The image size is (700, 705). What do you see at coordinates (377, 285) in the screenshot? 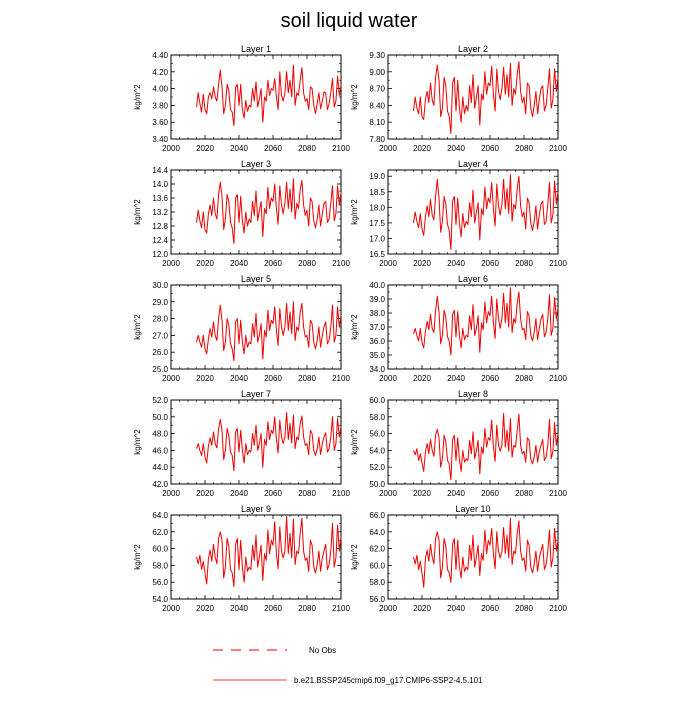
I see `y-tick-label: 40.0` at bounding box center [377, 285].